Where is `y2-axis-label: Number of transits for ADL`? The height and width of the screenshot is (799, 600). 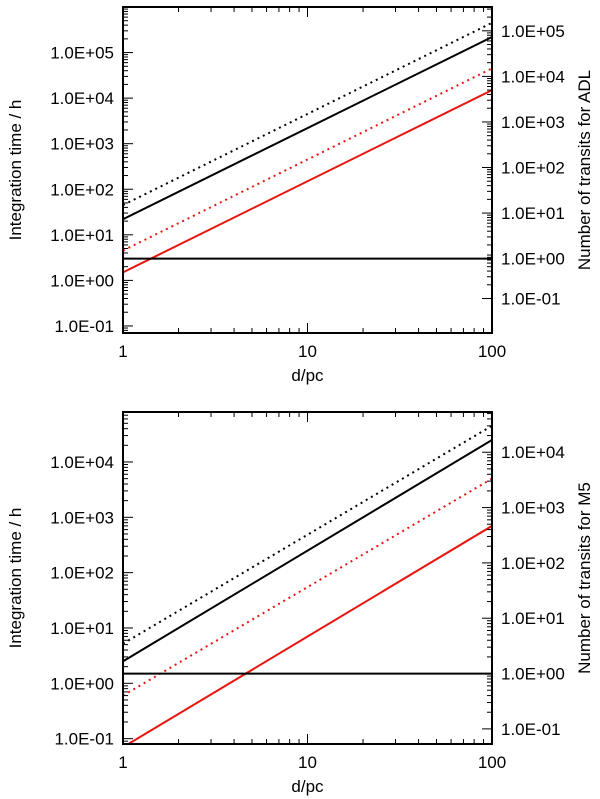
y2-axis-label: Number of transits for ADL is located at coordinates (584, 170).